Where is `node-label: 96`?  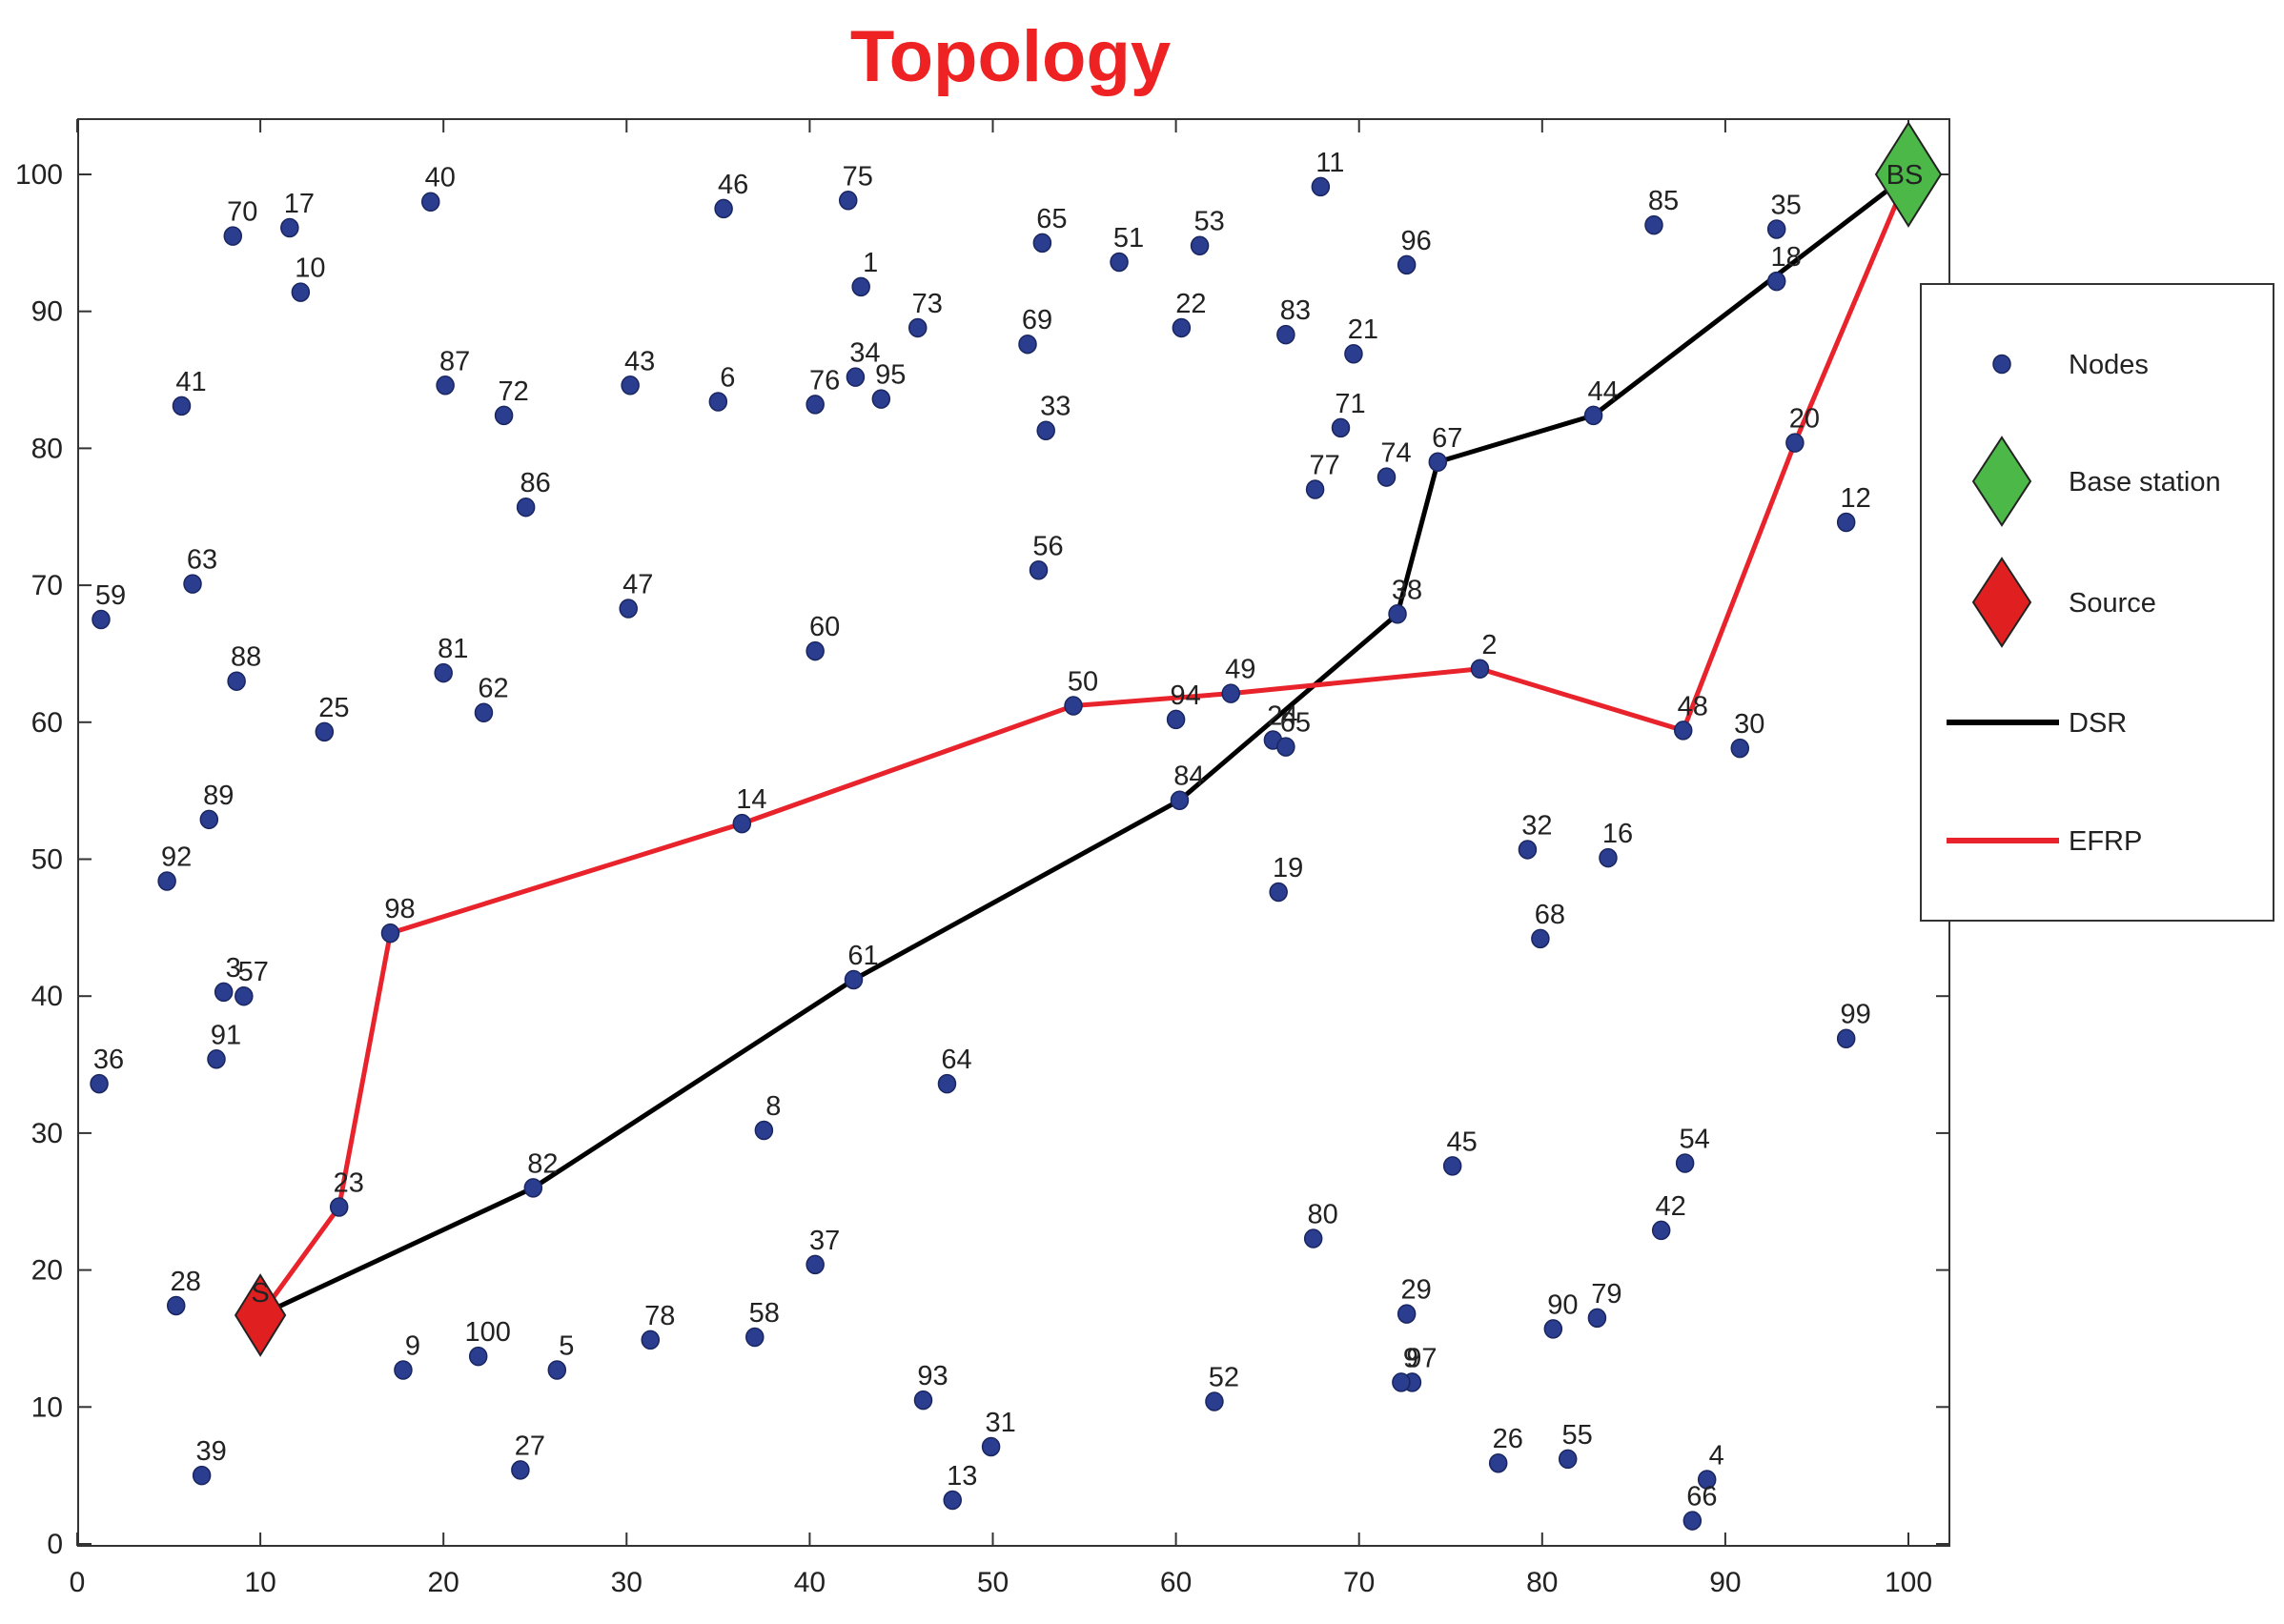 node-label: 96 is located at coordinates (1416, 241).